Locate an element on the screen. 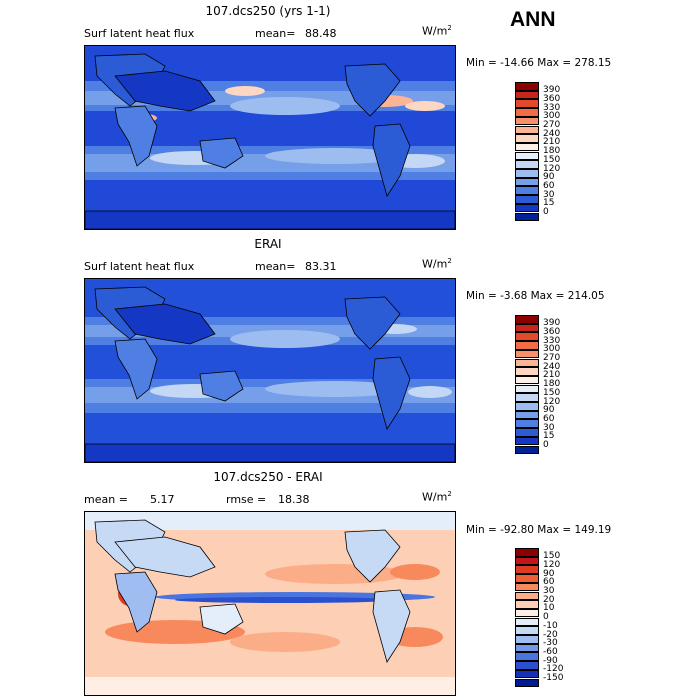 This screenshot has height=700, width=700. colorbar-tick-label: -60 is located at coordinates (550, 651).